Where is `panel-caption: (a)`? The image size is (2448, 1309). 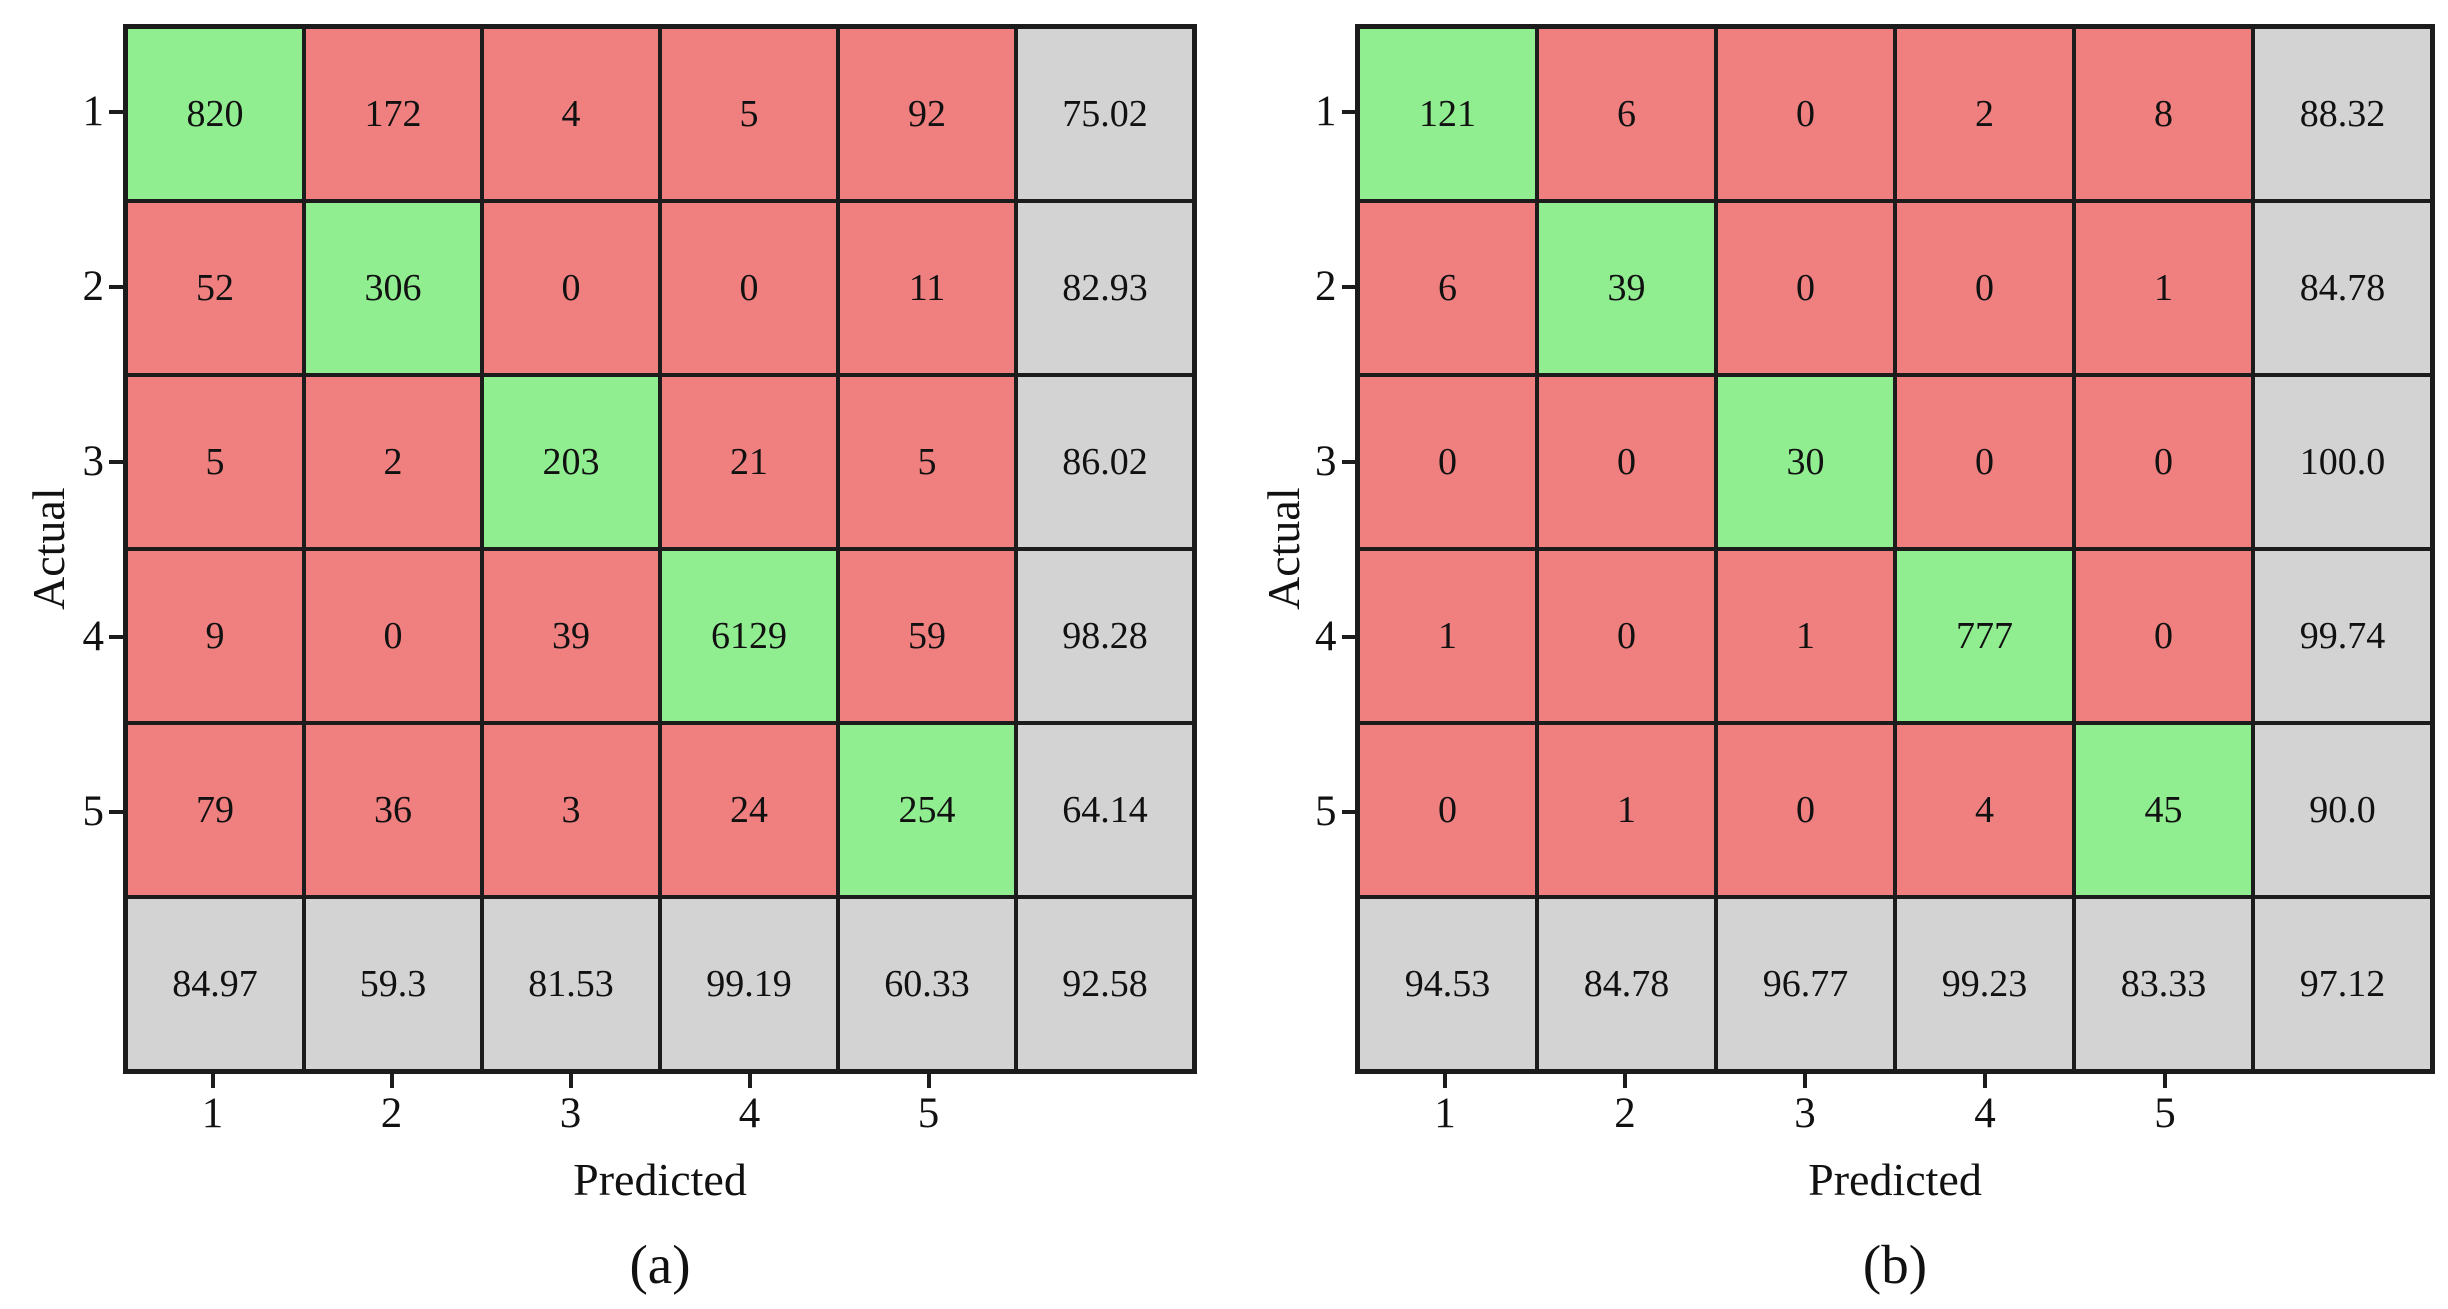
panel-caption: (a) is located at coordinates (660, 1264).